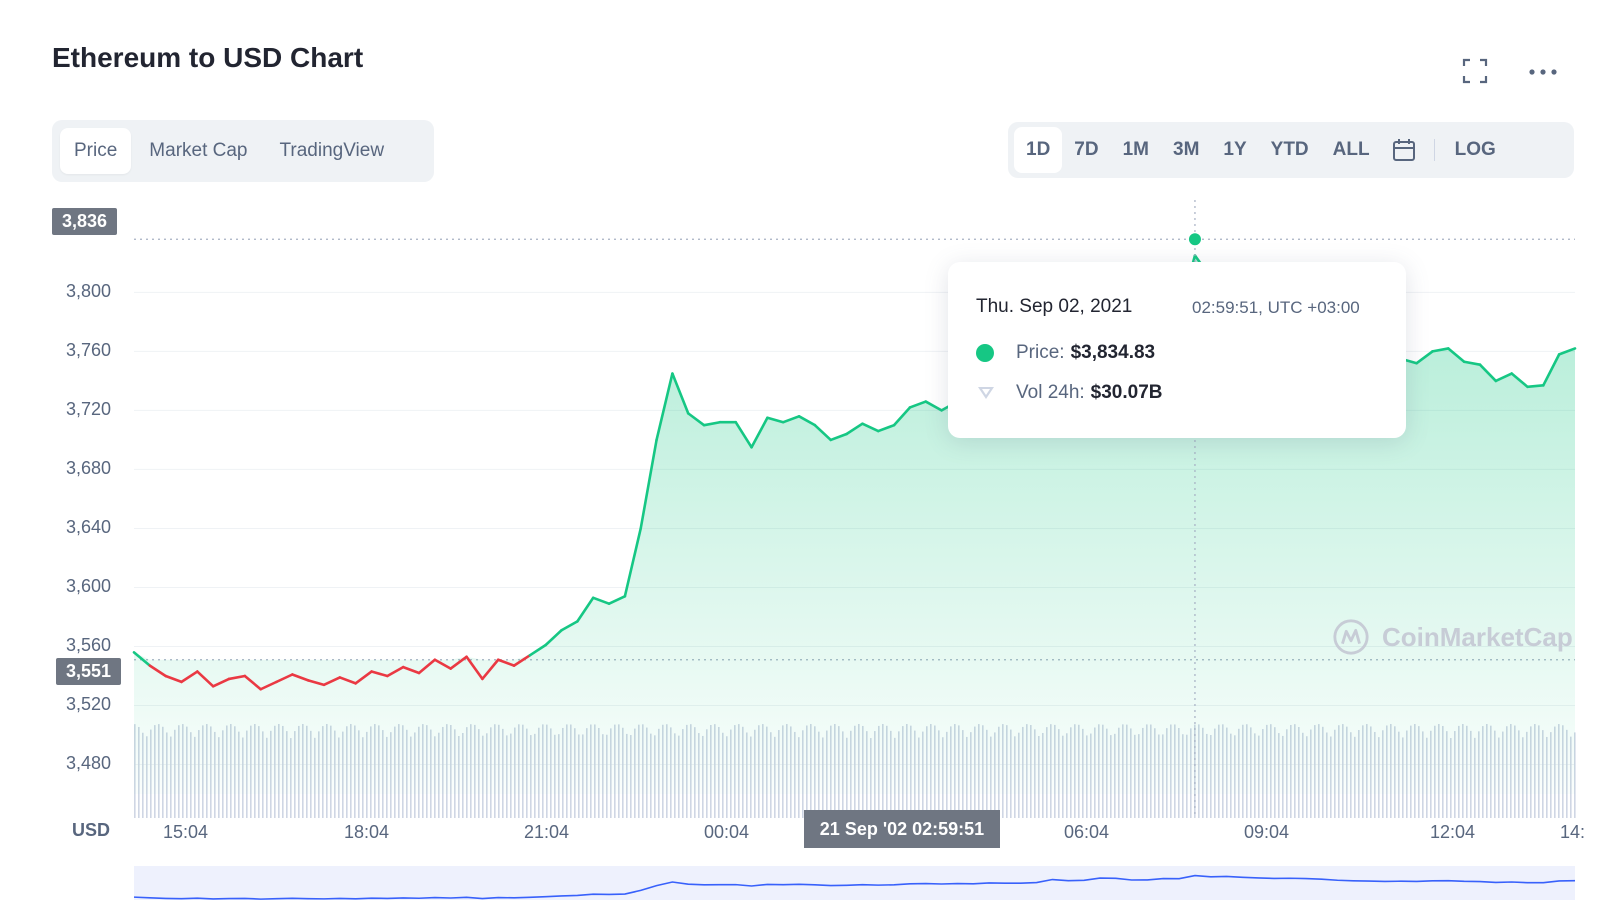 This screenshot has width=1600, height=900. What do you see at coordinates (1135, 149) in the screenshot?
I see `range-1m: 1M` at bounding box center [1135, 149].